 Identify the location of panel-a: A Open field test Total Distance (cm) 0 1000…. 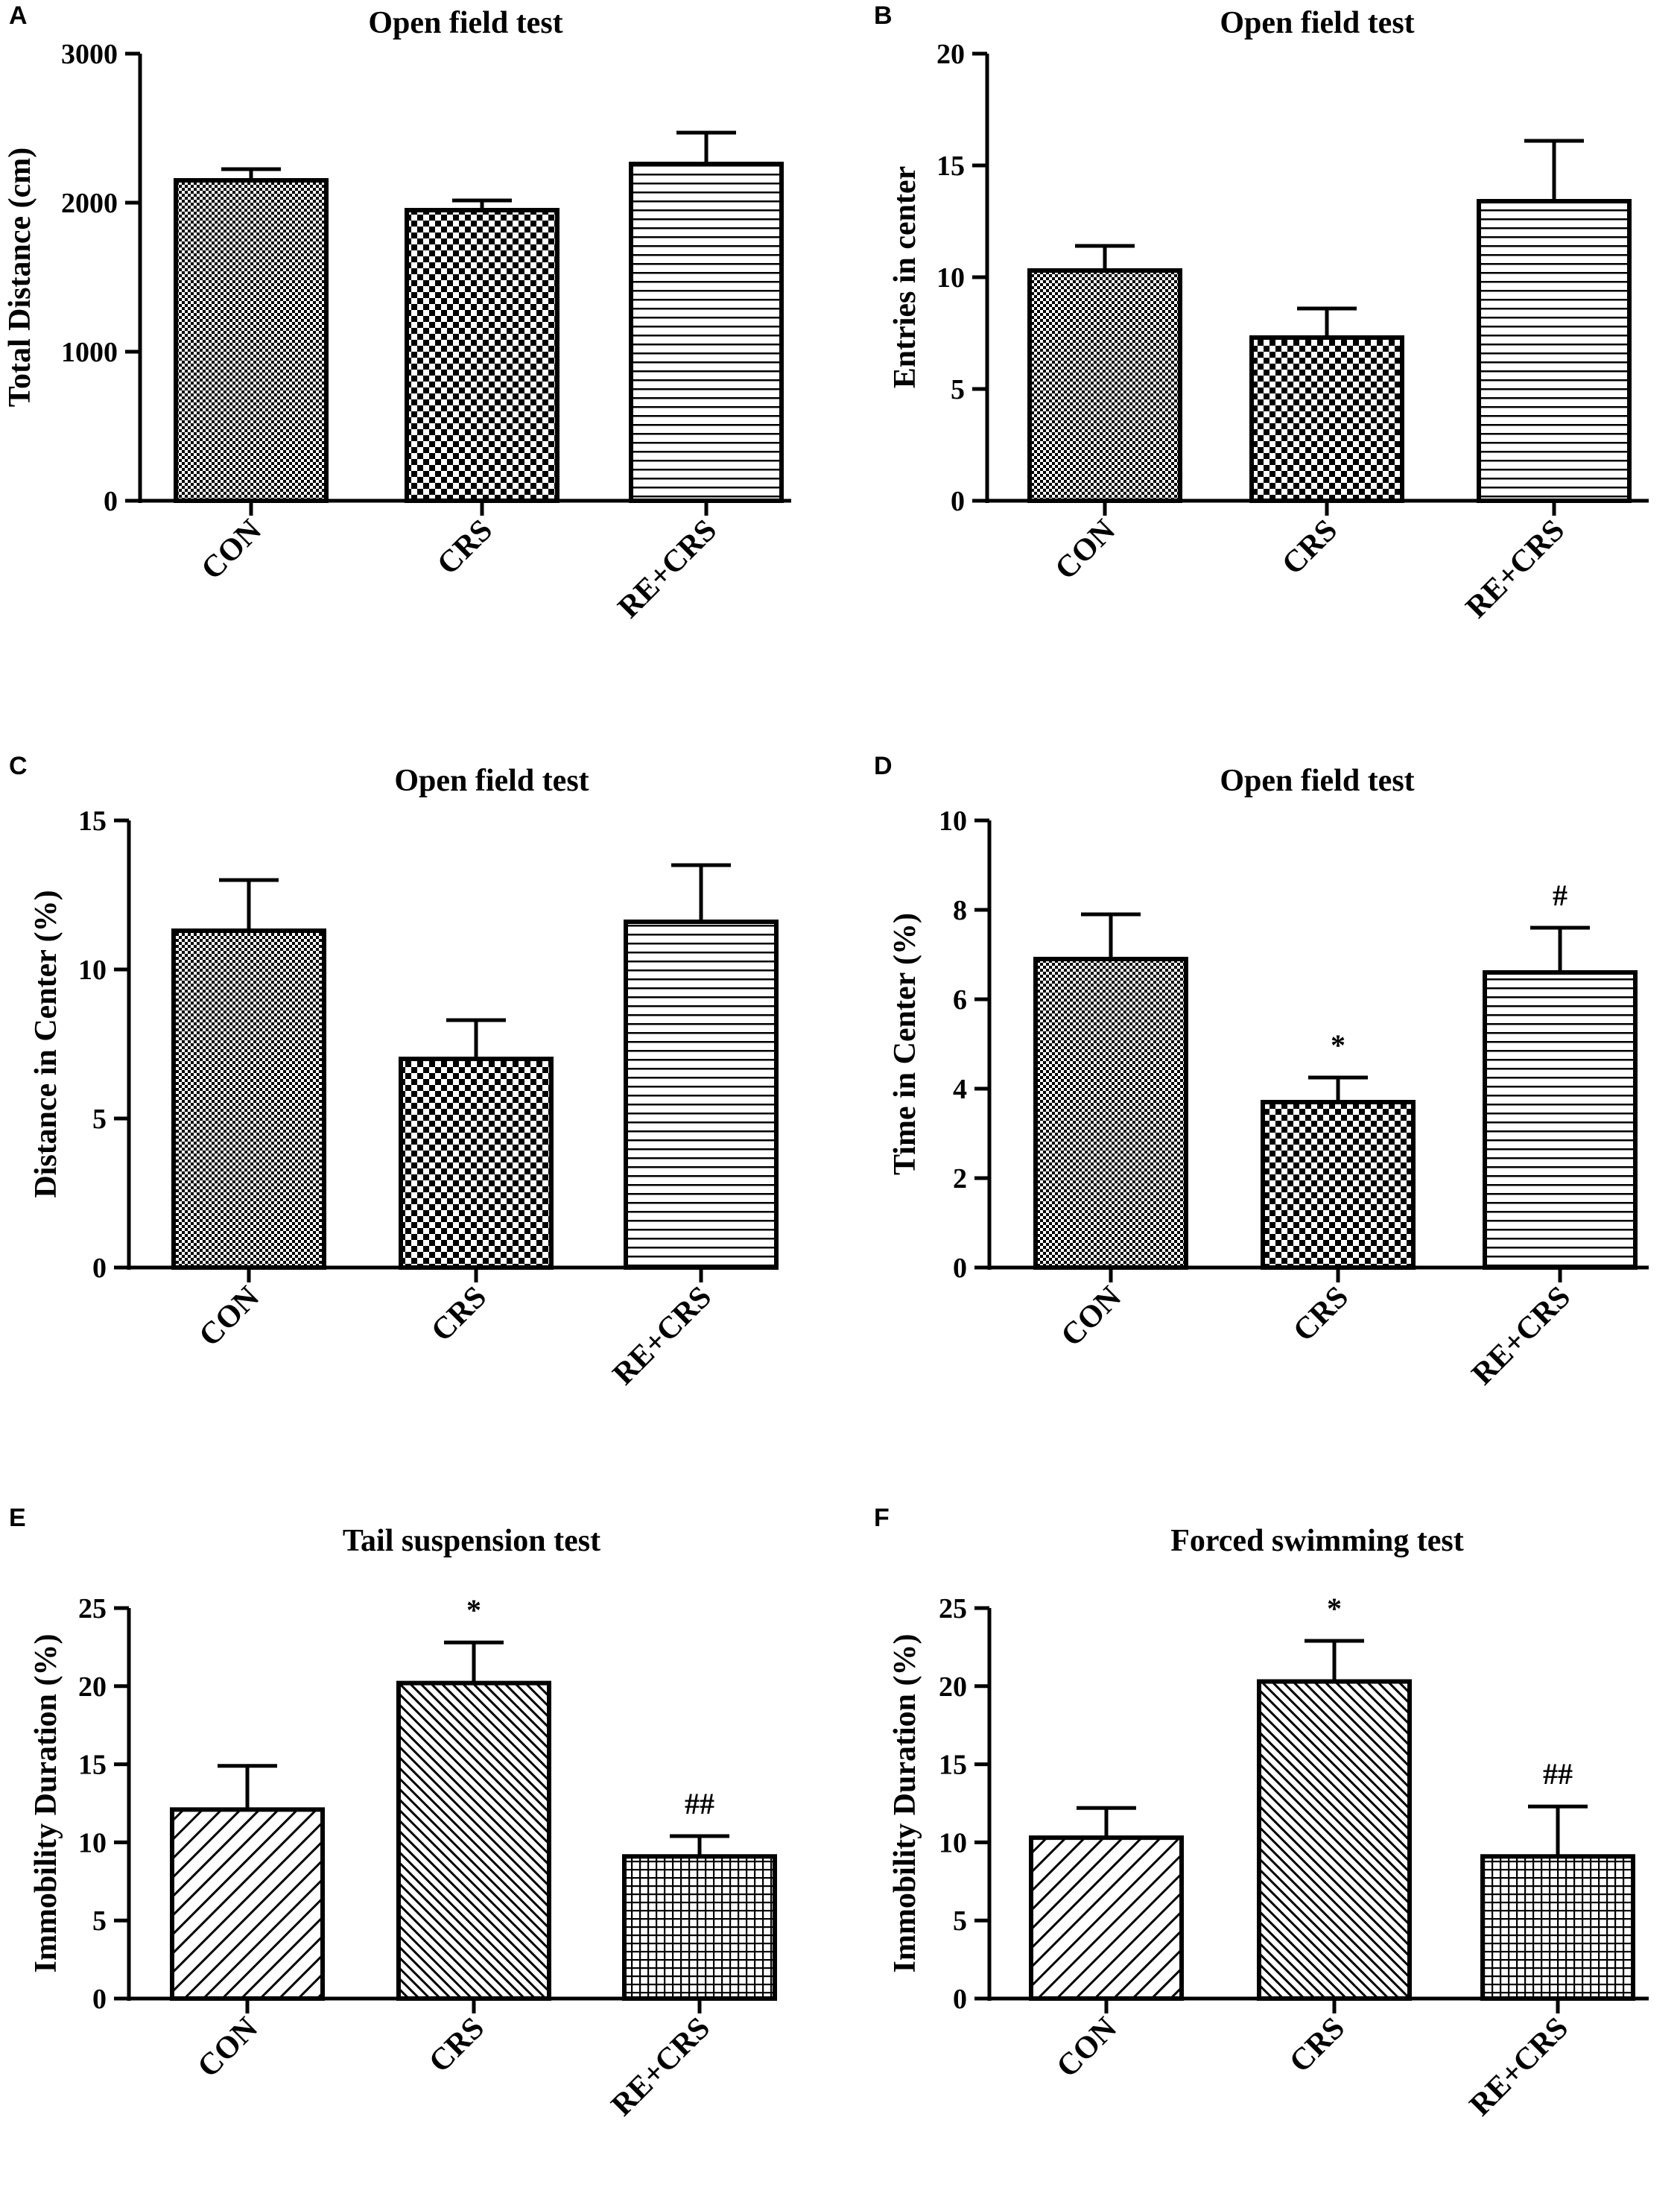
(397, 313).